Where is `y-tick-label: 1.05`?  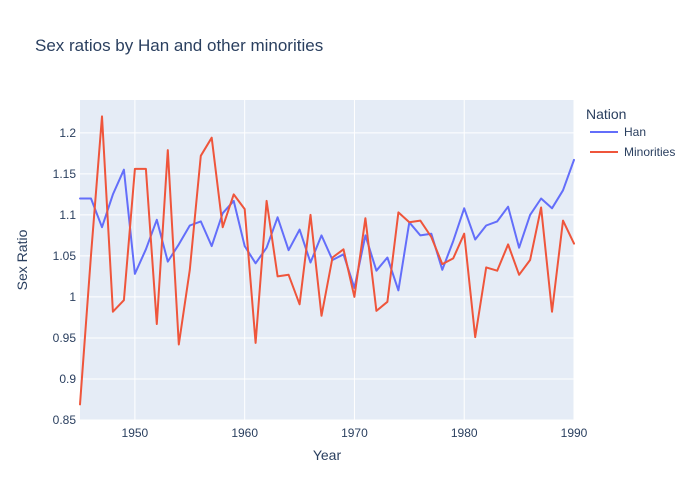 y-tick-label: 1.05 is located at coordinates (65, 256).